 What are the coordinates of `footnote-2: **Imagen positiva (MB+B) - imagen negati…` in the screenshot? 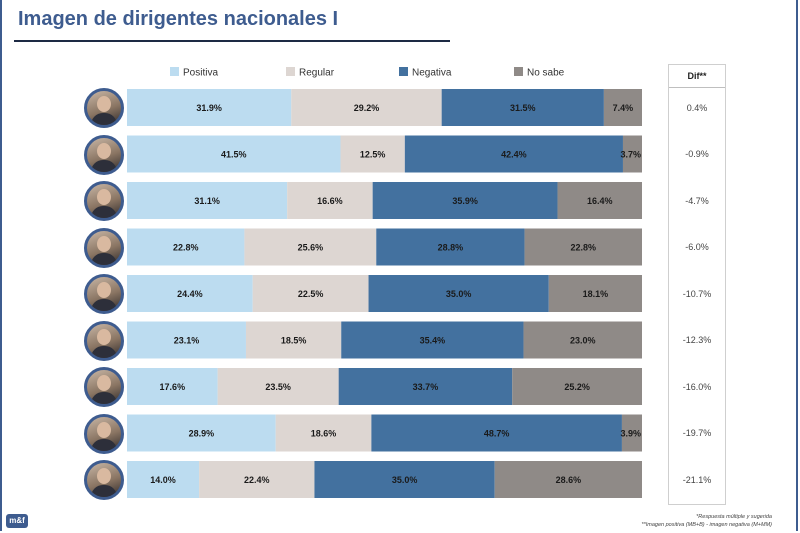 It's located at (706, 525).